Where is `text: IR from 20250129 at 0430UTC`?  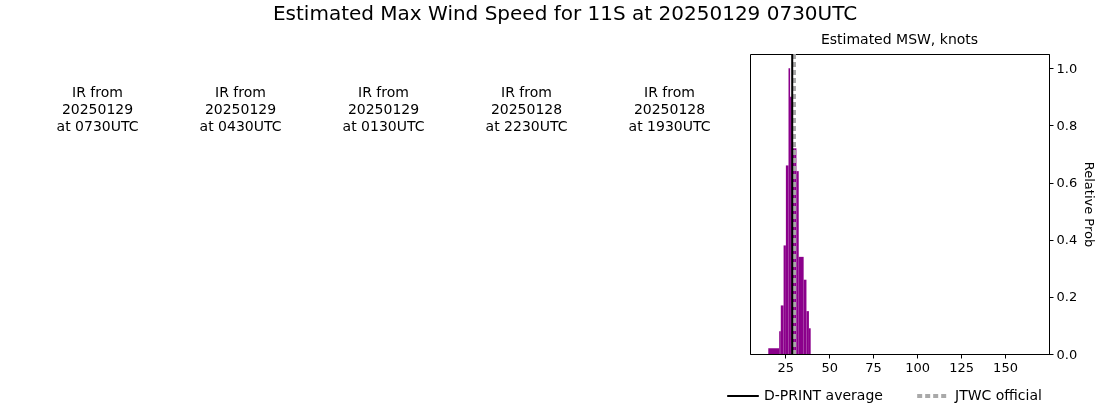
text: IR from 20250129 at 0430UTC is located at coordinates (240, 109).